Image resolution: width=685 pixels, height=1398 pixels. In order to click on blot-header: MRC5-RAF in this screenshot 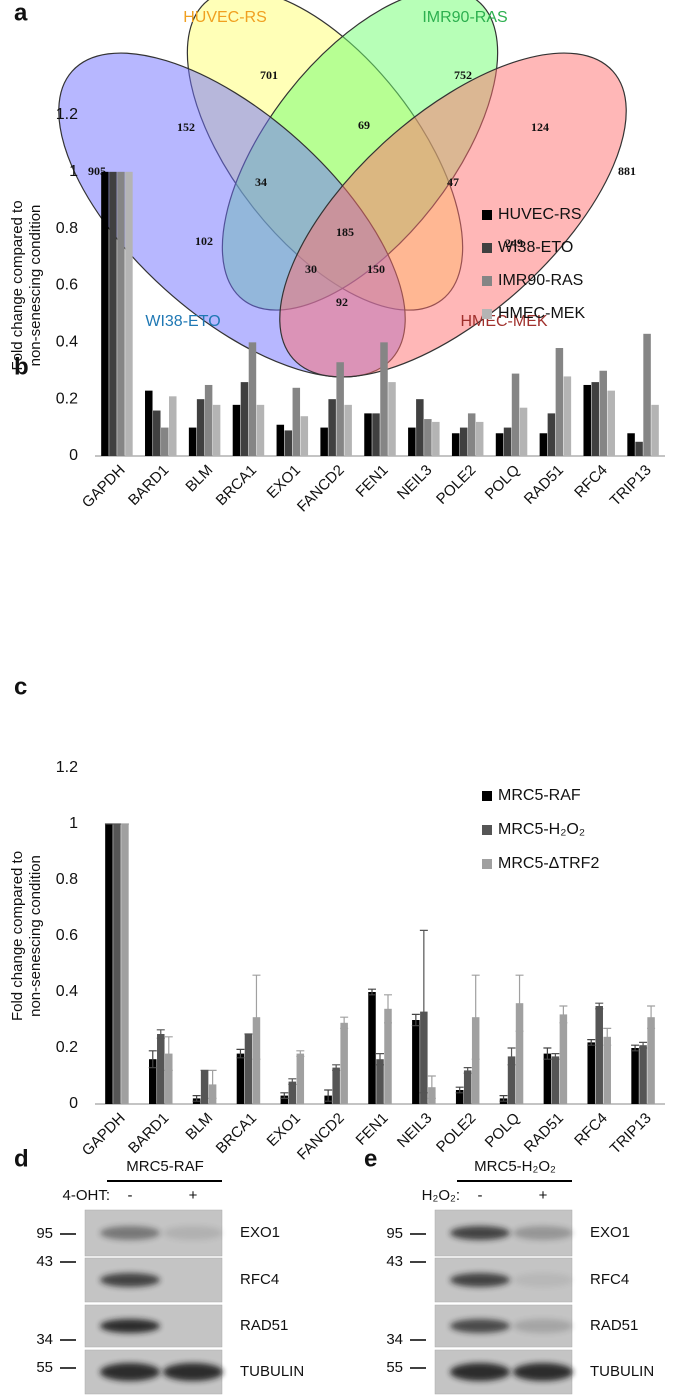, I will do `click(165, 1166)`.